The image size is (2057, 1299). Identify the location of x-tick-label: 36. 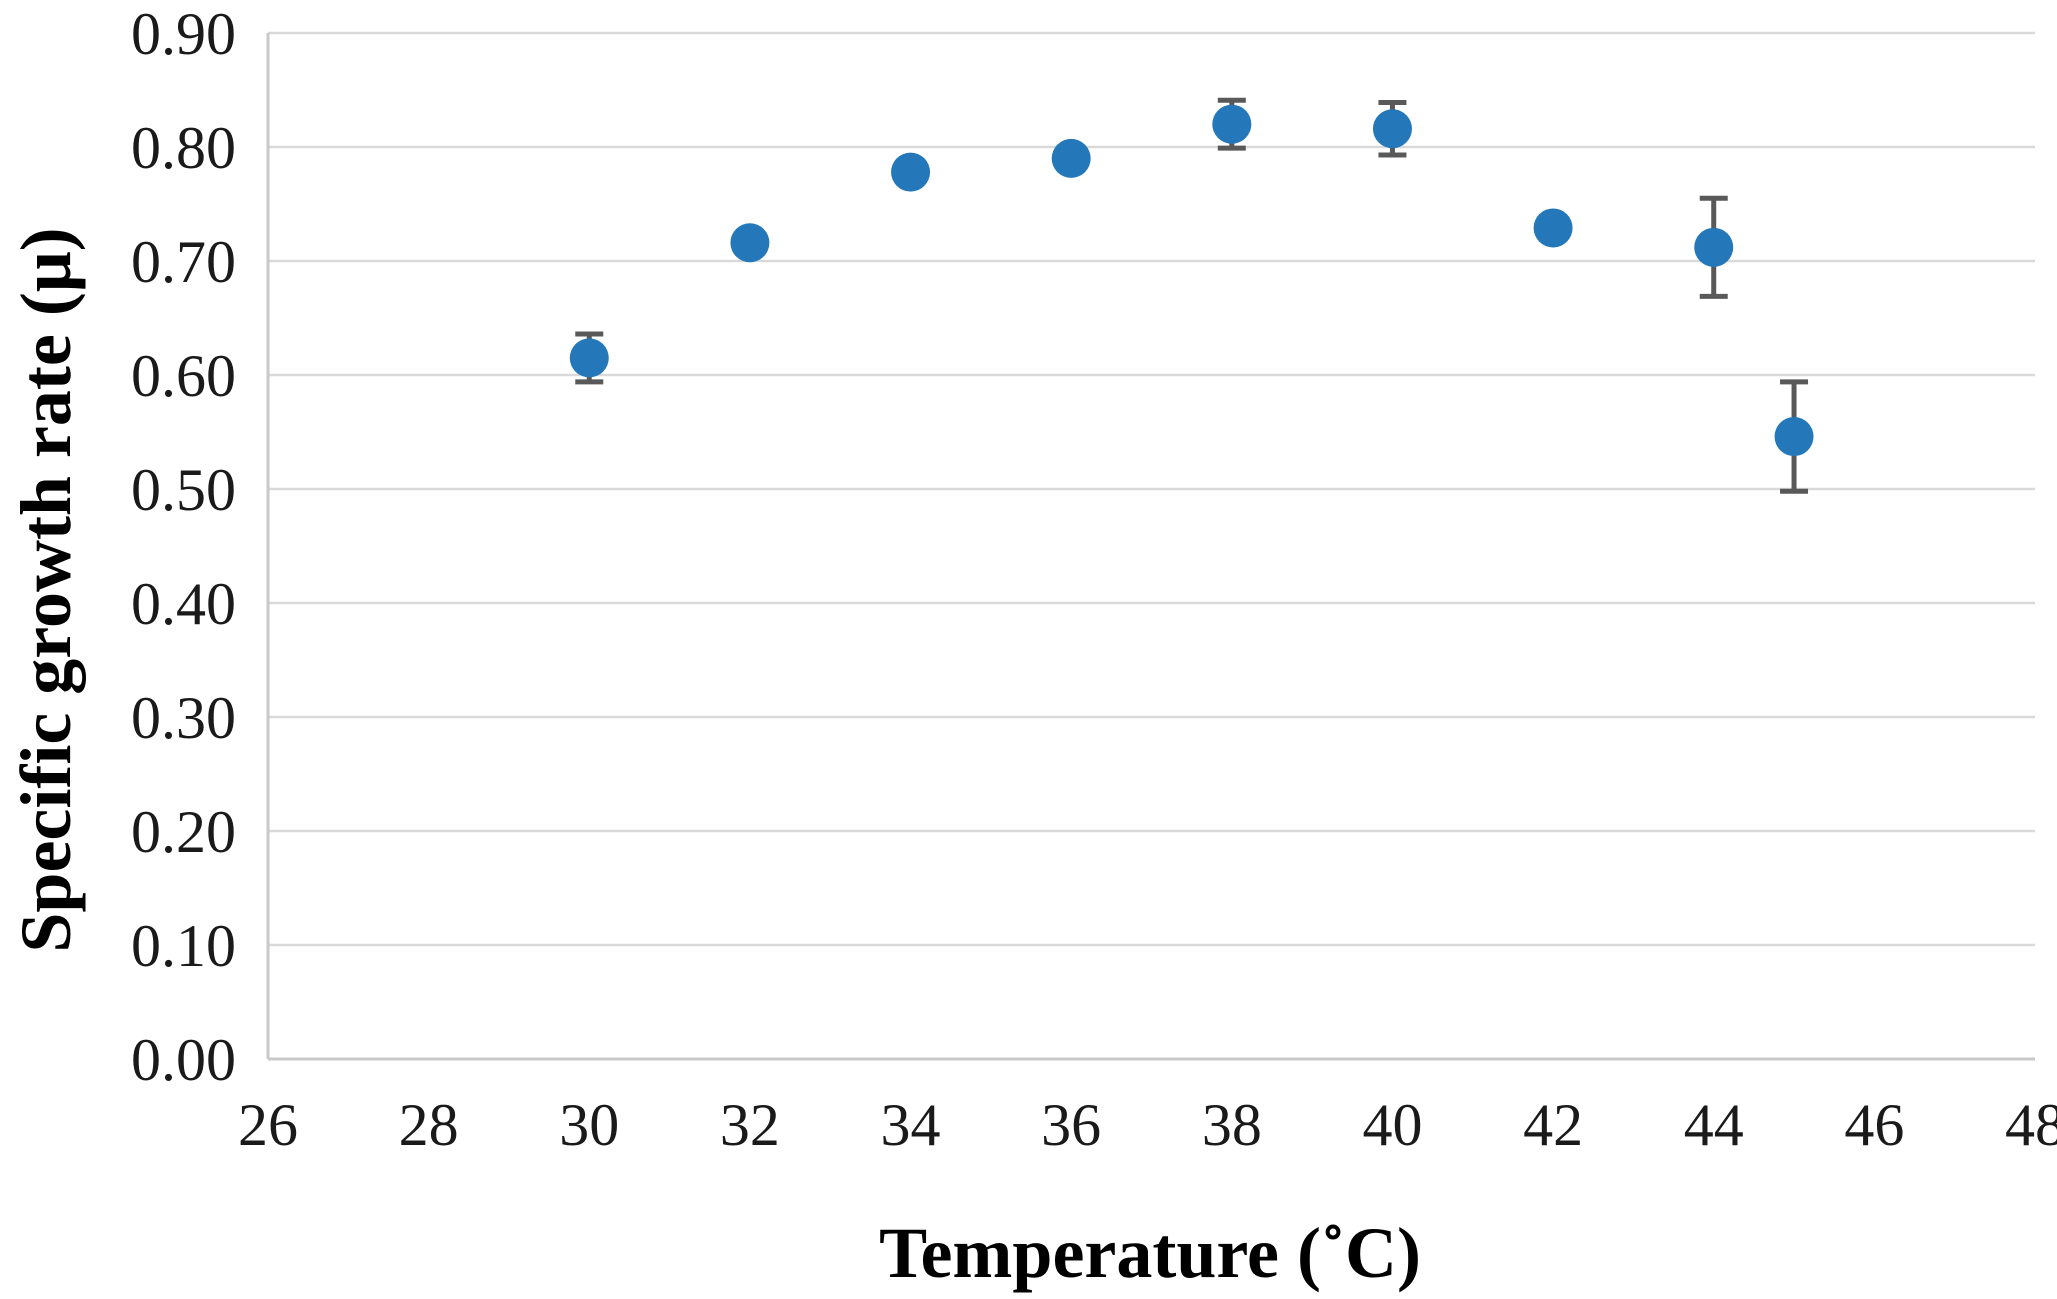
(1071, 1125).